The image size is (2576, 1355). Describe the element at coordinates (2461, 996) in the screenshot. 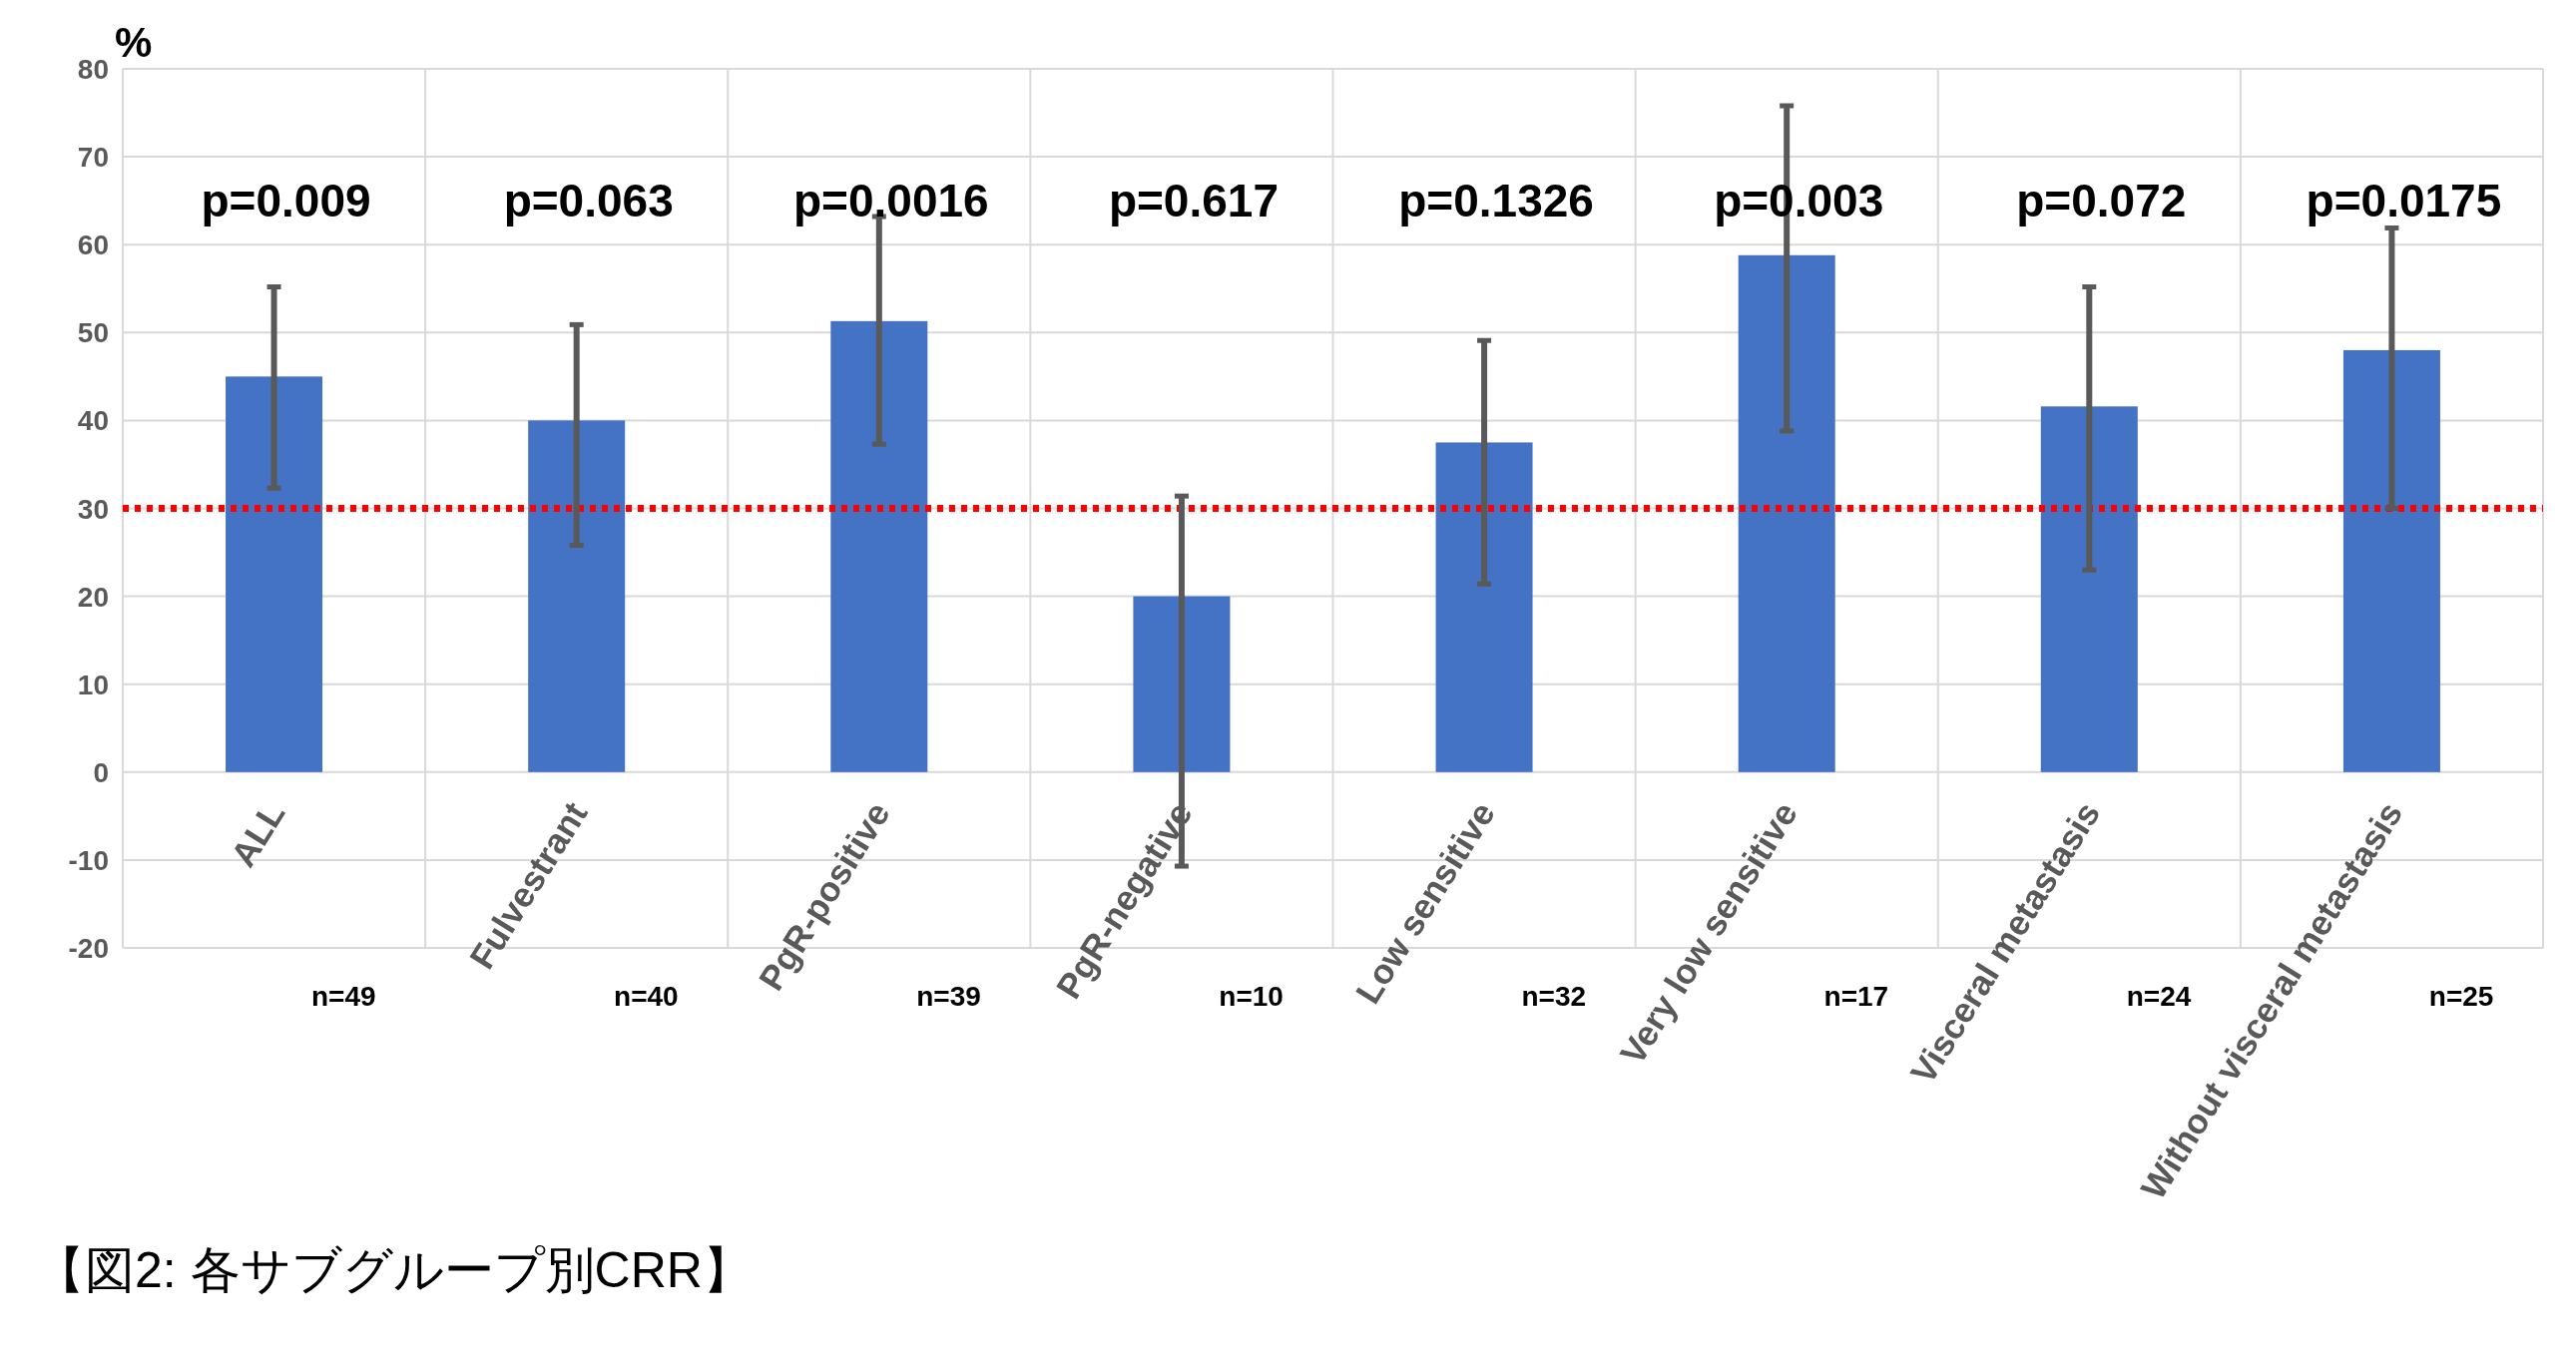

I see `text: n=25` at that location.